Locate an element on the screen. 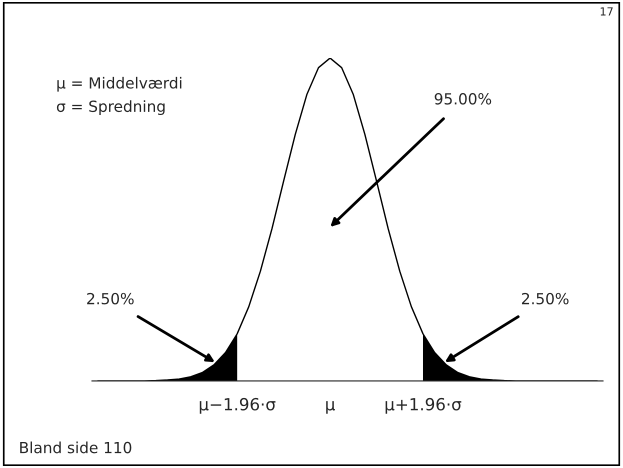 This screenshot has height=468, width=623. text: 17 is located at coordinates (606, 11).